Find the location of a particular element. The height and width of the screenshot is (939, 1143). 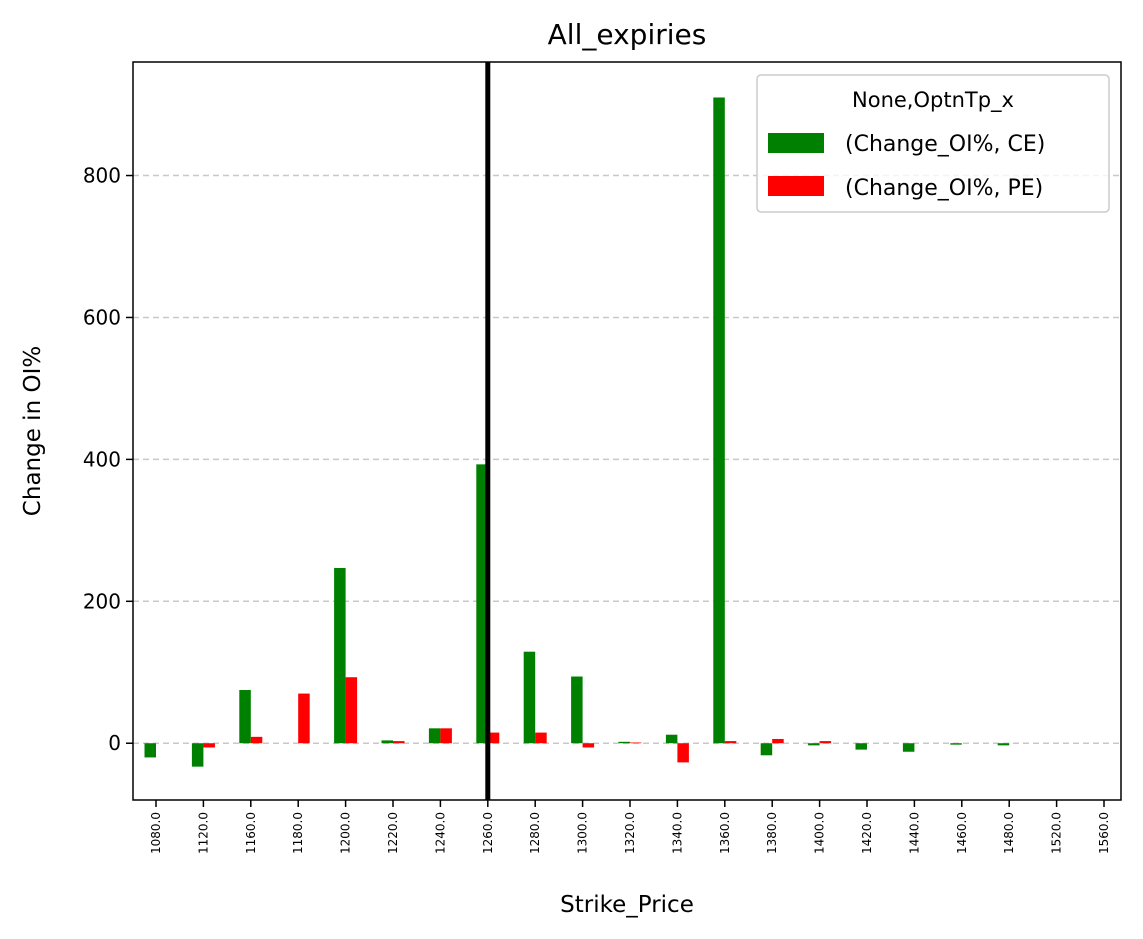

bar-ce-1200.0 is located at coordinates (340, 655).